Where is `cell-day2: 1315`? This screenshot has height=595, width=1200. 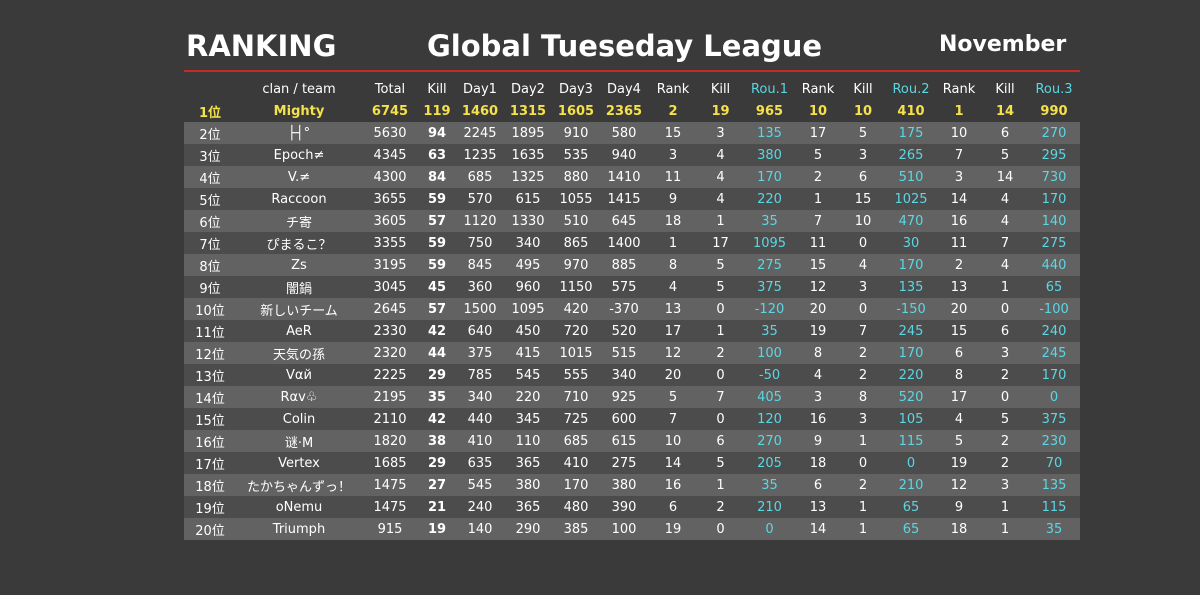 cell-day2: 1315 is located at coordinates (528, 111).